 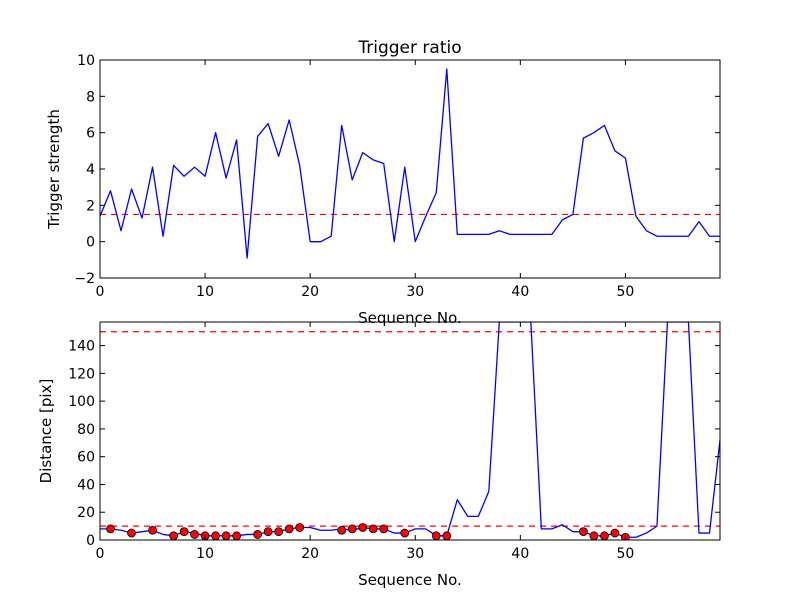 What do you see at coordinates (54, 169) in the screenshot?
I see `y-axis-label: Trigger strength` at bounding box center [54, 169].